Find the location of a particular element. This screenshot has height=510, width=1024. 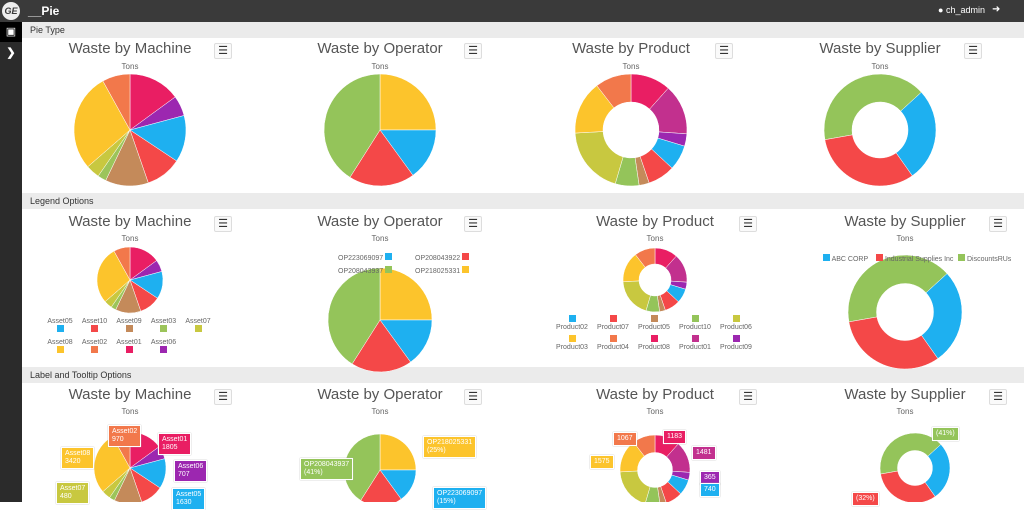

legend-item: Product03 is located at coordinates (572, 343).